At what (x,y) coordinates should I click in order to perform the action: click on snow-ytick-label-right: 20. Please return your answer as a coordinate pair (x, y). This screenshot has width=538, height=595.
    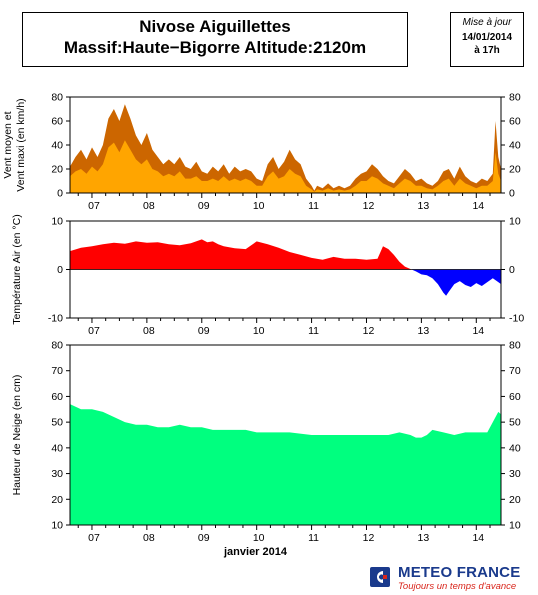
    Looking at the image, I should click on (515, 500).